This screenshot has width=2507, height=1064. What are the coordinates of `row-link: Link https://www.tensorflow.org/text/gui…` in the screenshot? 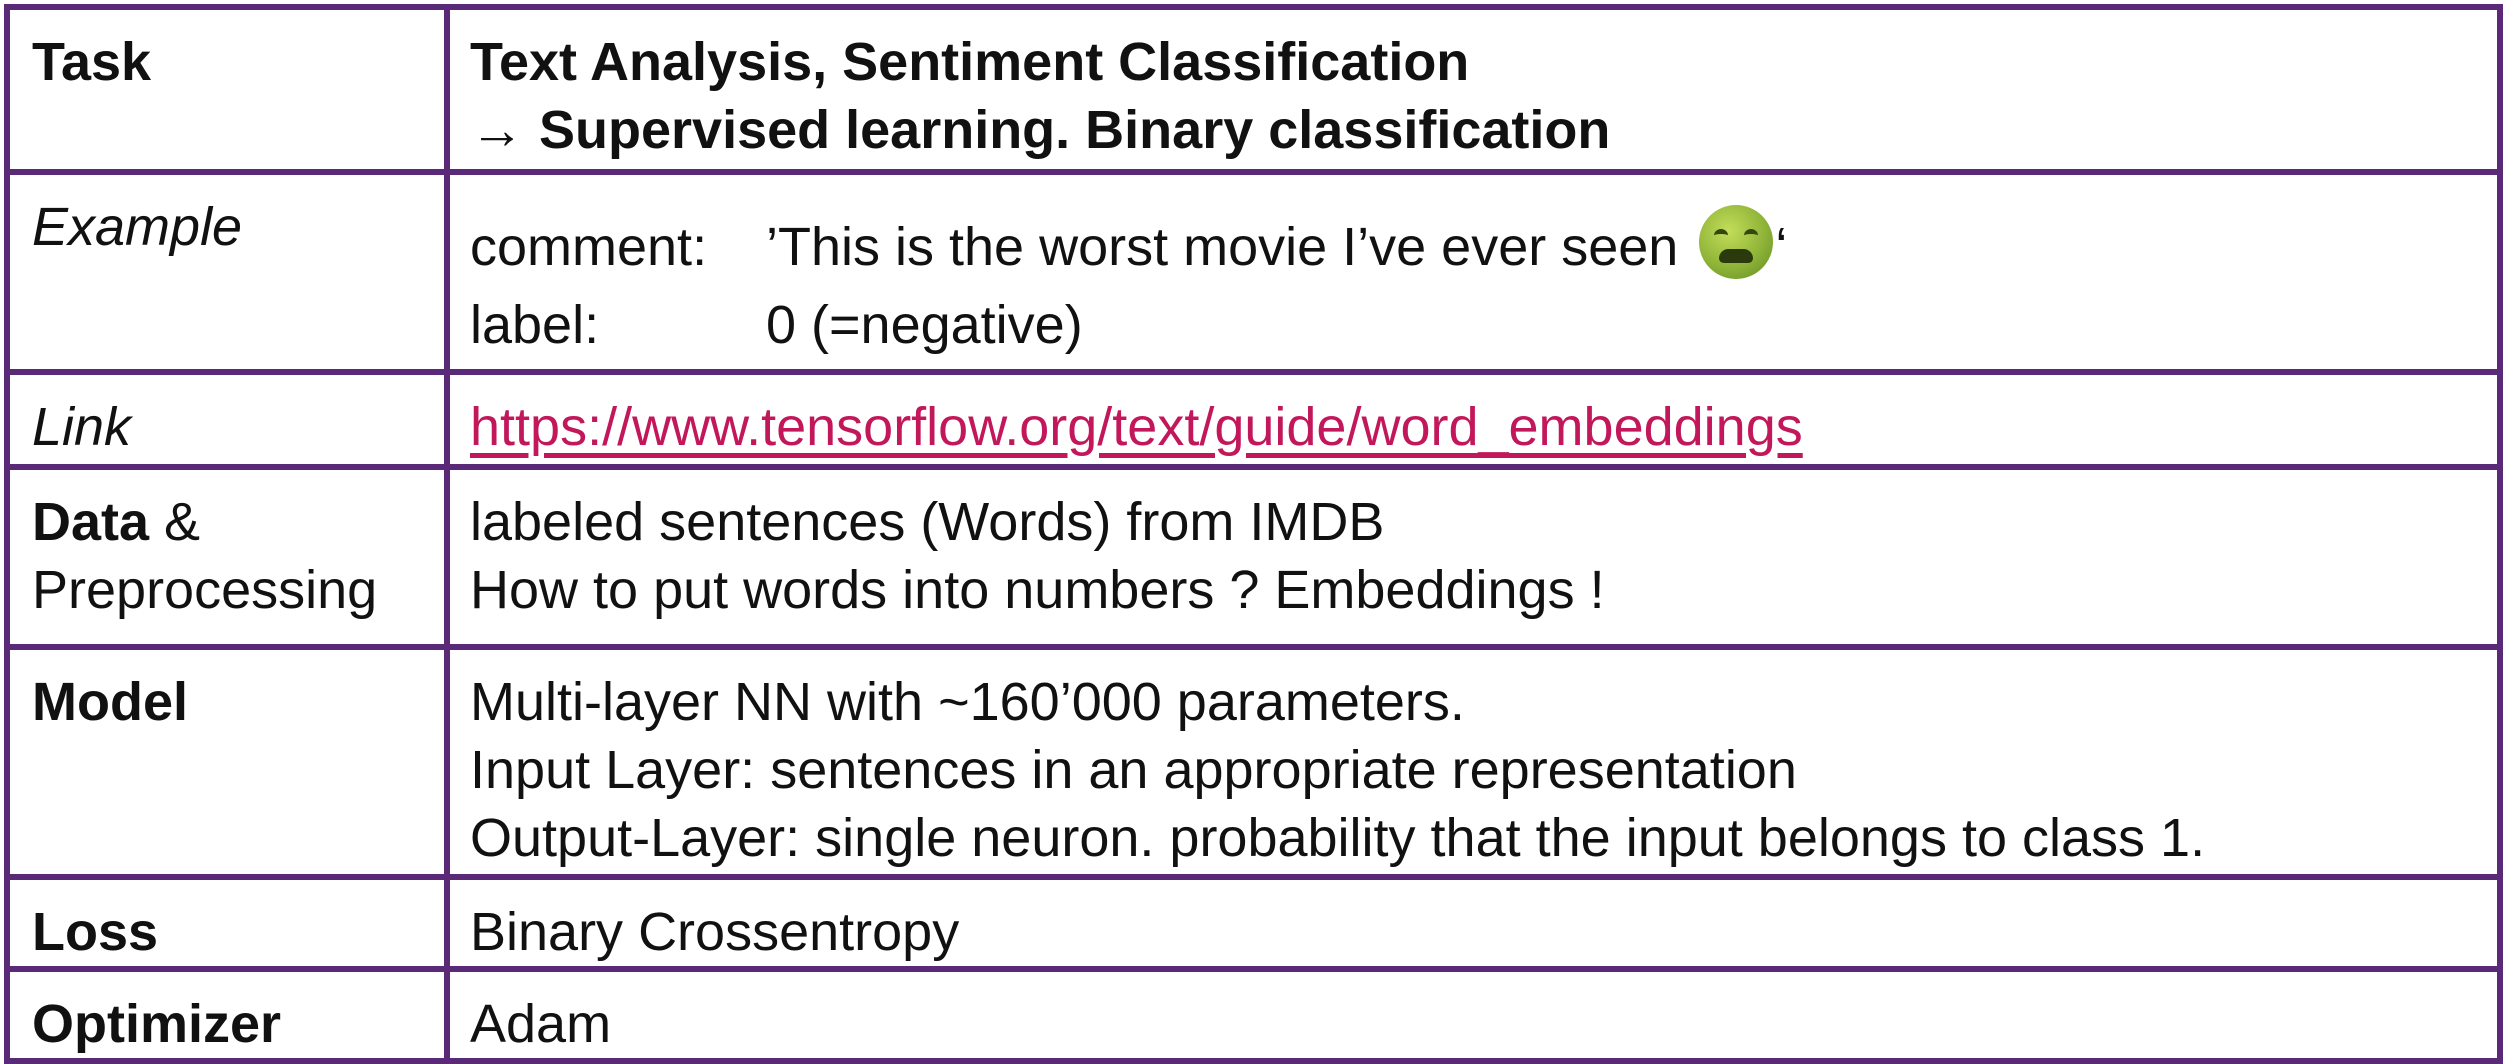 It's located at (1253, 419).